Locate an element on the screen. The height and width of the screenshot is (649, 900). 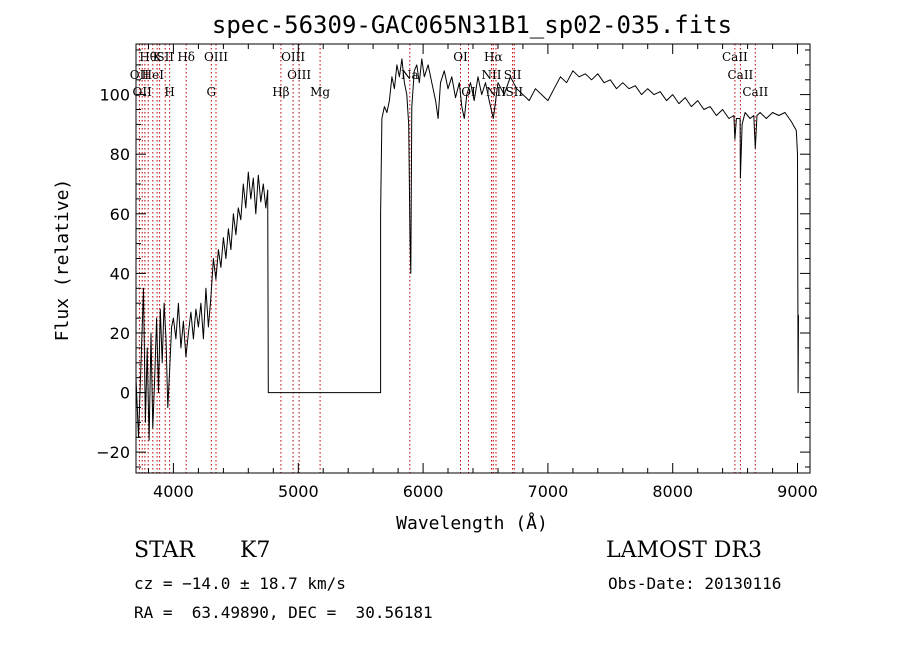
line-label-1-1: HeI is located at coordinates (153, 75).